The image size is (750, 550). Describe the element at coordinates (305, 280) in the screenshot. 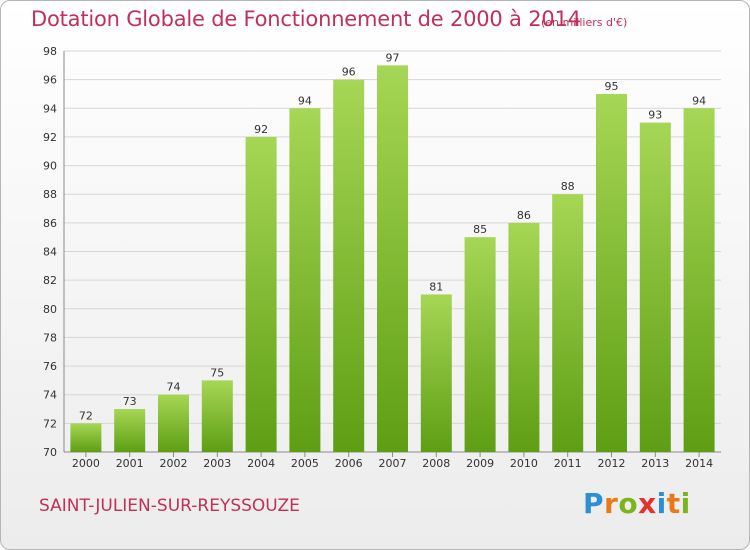

I see `bar-2005` at that location.